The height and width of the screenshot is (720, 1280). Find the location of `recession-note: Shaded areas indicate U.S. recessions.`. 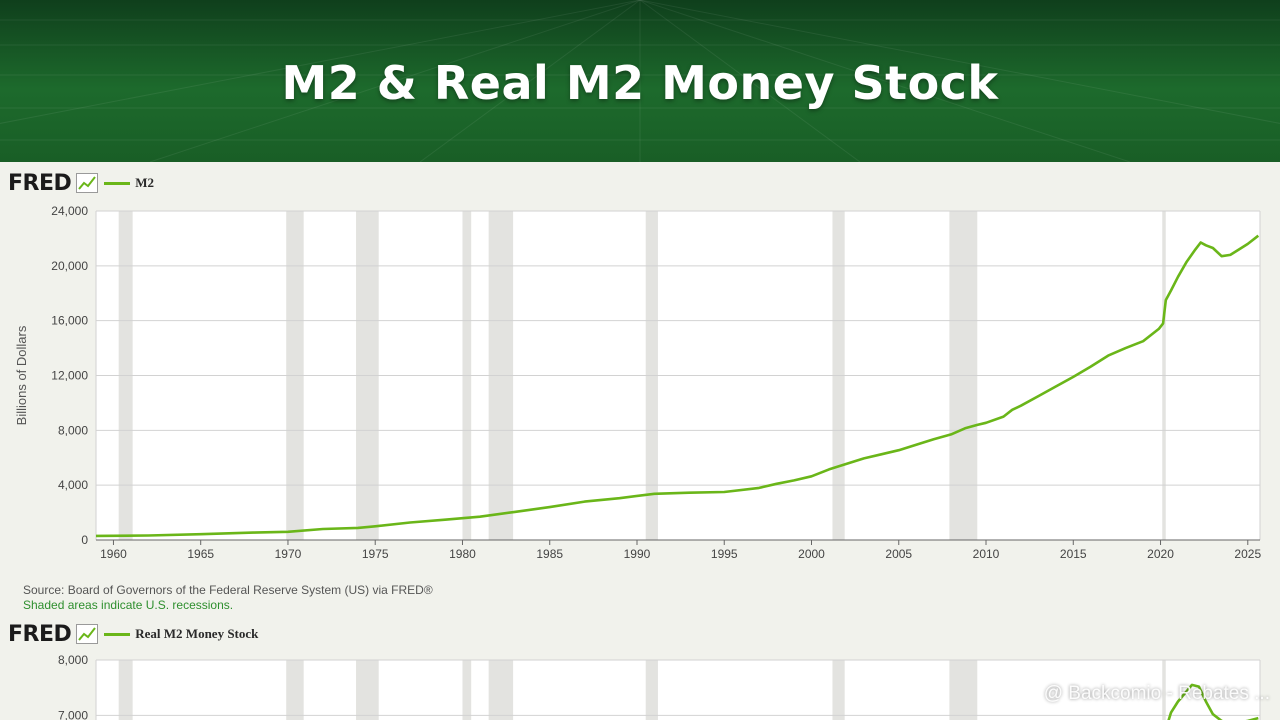

recession-note: Shaded areas indicate U.S. recessions. is located at coordinates (128, 605).